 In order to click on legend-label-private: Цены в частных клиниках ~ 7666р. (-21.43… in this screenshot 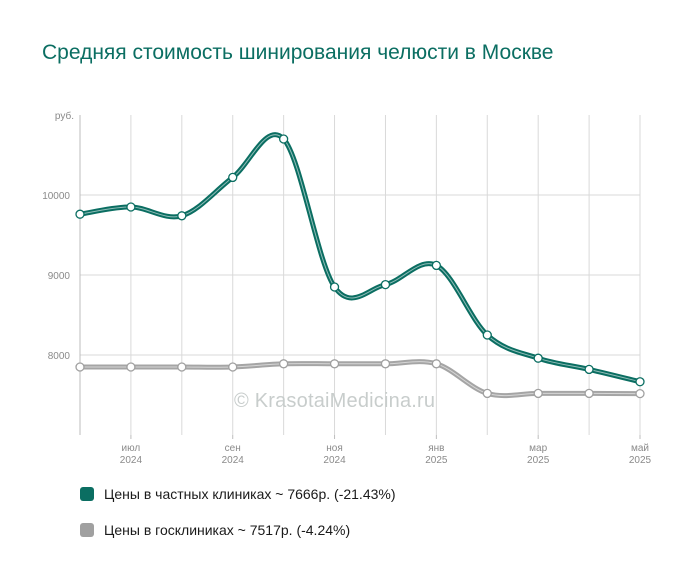, I will do `click(250, 494)`.